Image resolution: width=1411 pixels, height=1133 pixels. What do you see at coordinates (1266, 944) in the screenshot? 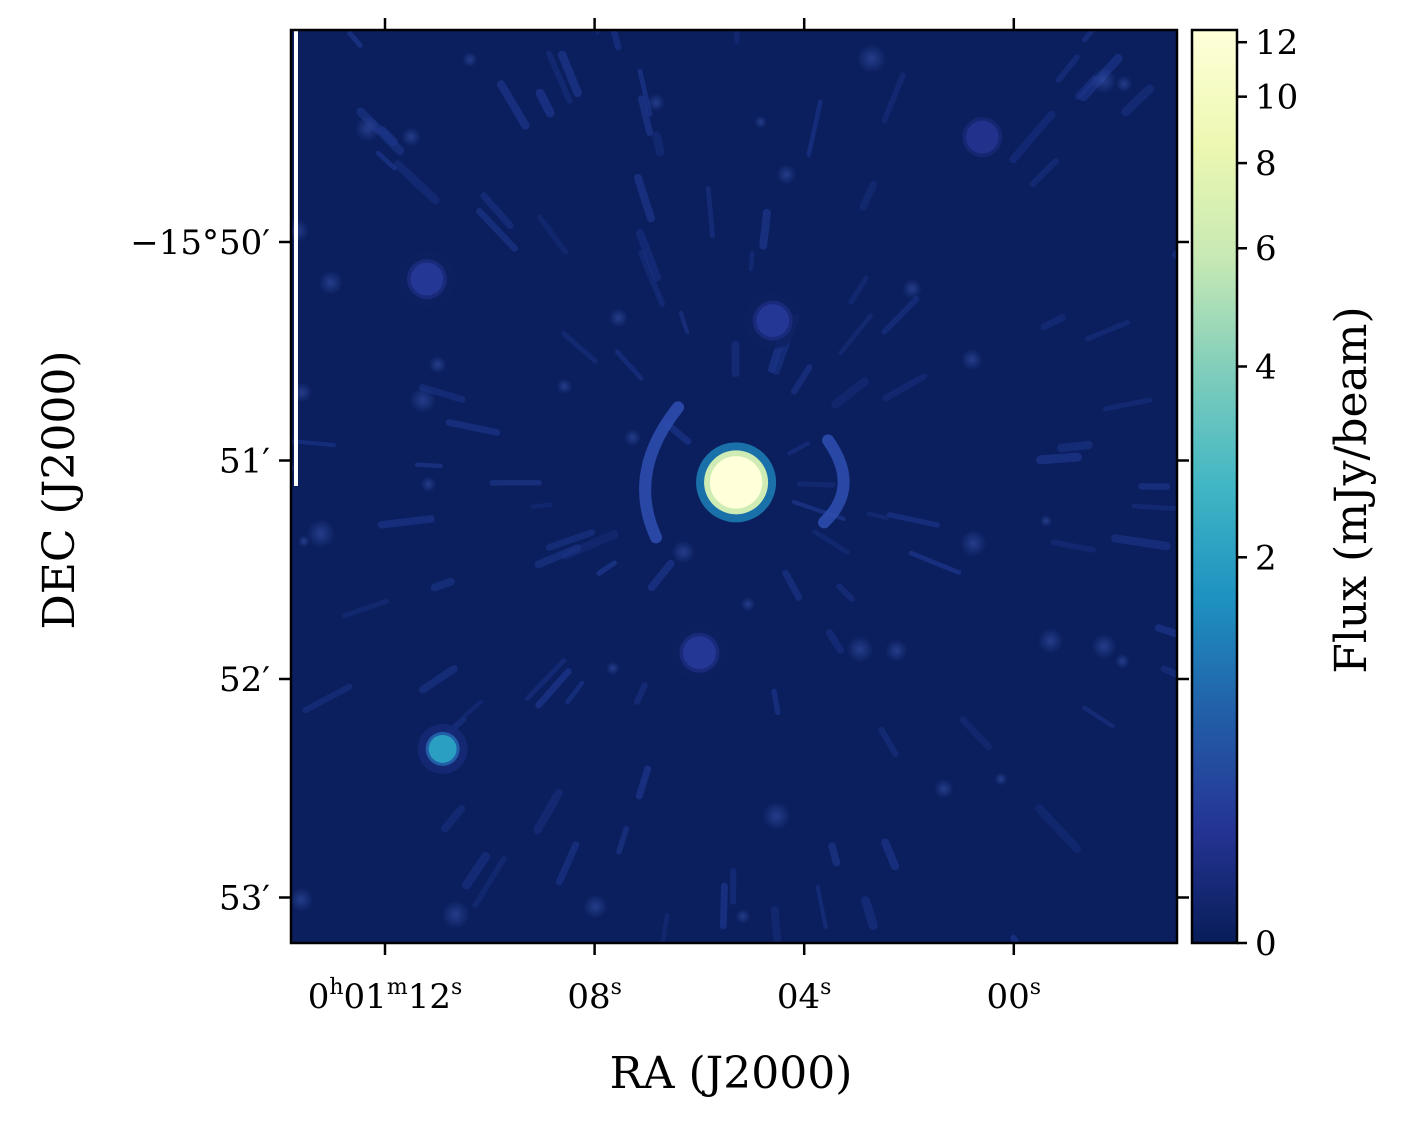
I see `colorbar-tick-label: 0` at bounding box center [1266, 944].